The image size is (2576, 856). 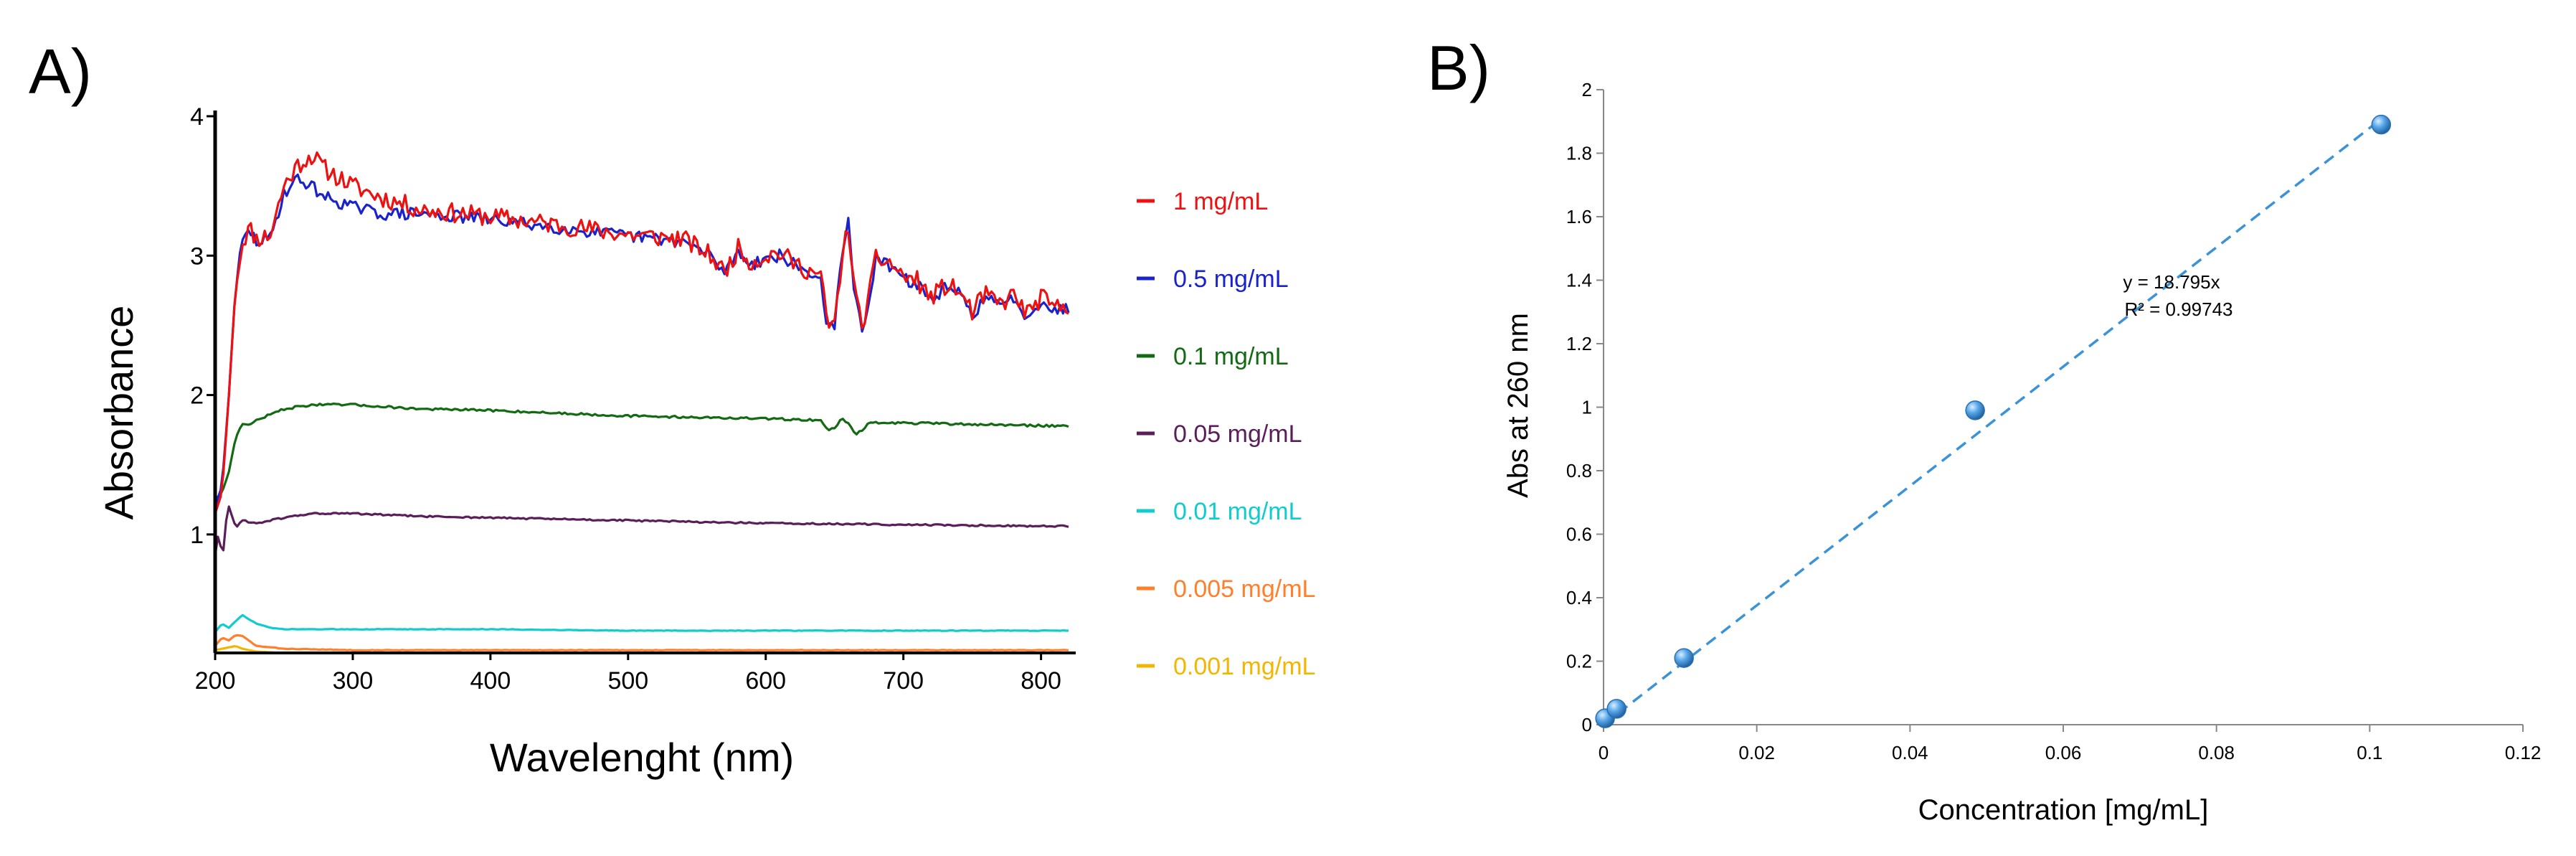 I want to click on legend-label: 0.5 mg/mL, so click(x=1231, y=279).